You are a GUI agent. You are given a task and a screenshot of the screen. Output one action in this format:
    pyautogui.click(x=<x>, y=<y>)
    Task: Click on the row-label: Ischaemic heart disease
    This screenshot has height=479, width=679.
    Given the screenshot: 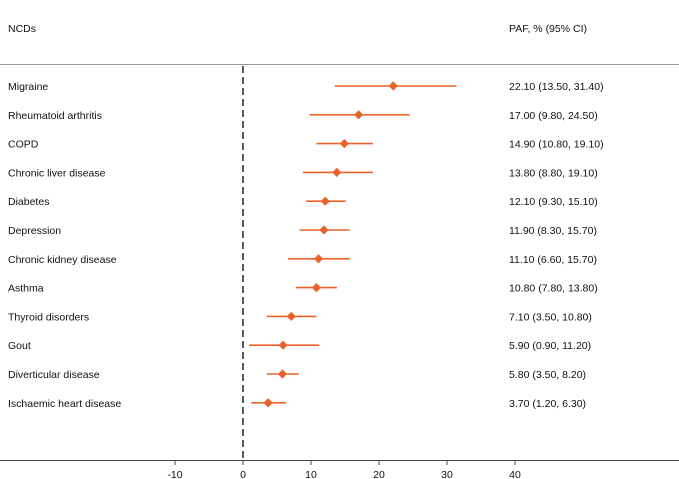 What is the action you would take?
    pyautogui.click(x=64, y=404)
    